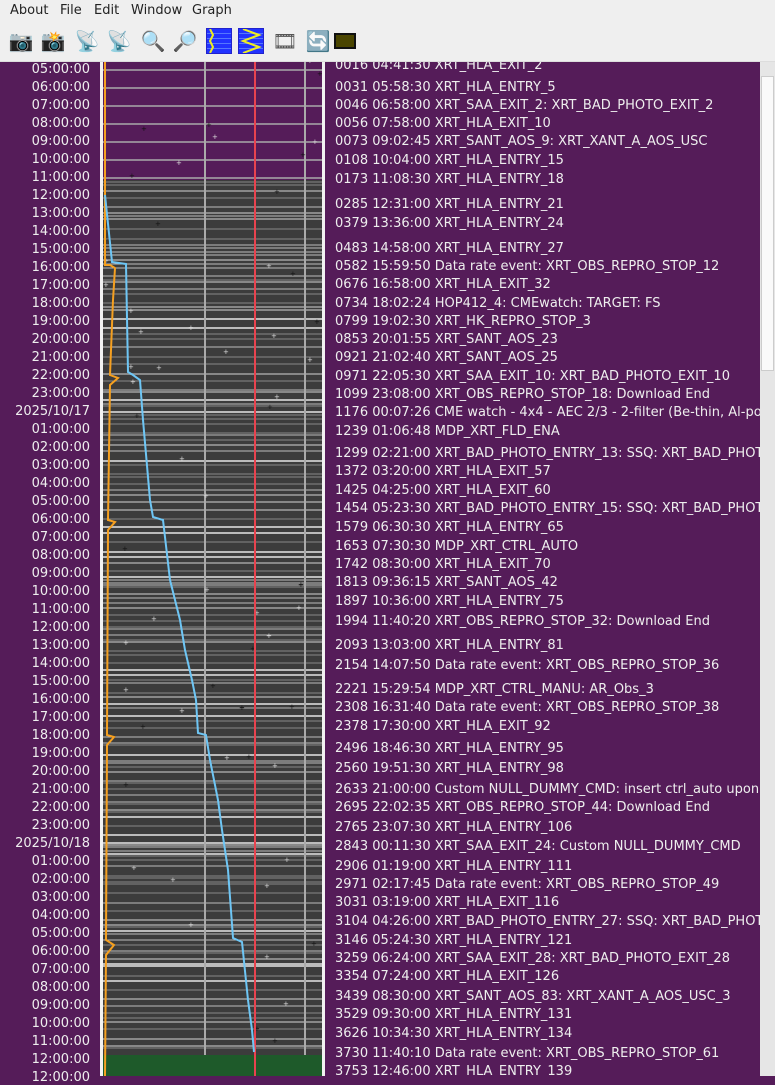  I want to click on event-item: 2560 19:51:30 XRT_HLA_ENTRY_98, so click(449, 768).